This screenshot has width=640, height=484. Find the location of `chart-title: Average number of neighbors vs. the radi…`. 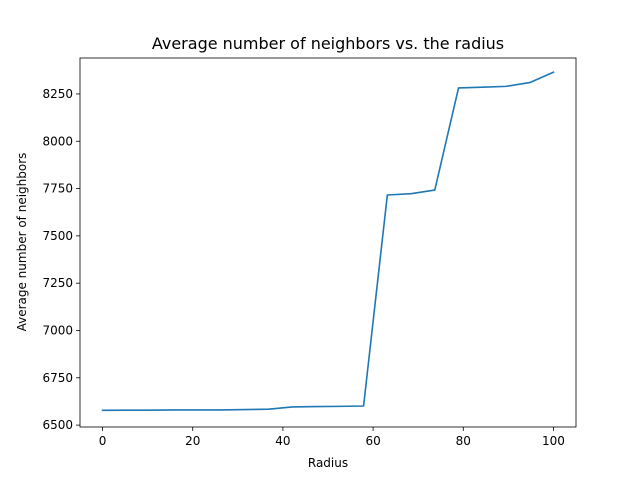

chart-title: Average number of neighbors vs. the radi… is located at coordinates (328, 43).